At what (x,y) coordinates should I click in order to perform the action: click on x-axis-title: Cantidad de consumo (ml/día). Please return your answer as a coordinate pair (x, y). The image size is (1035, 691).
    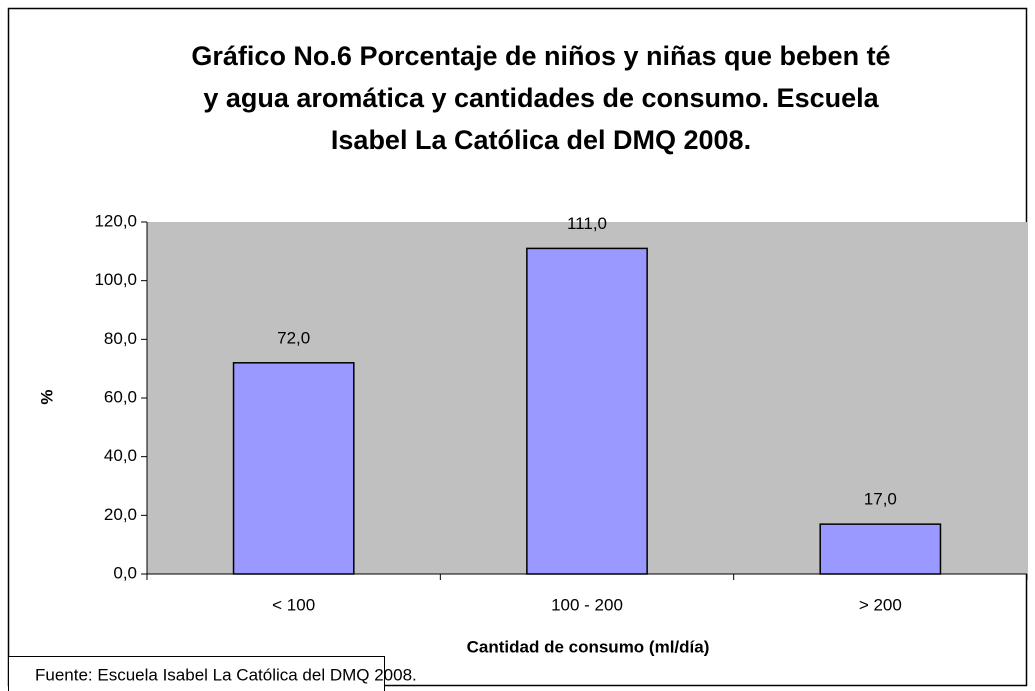
    Looking at the image, I should click on (588, 646).